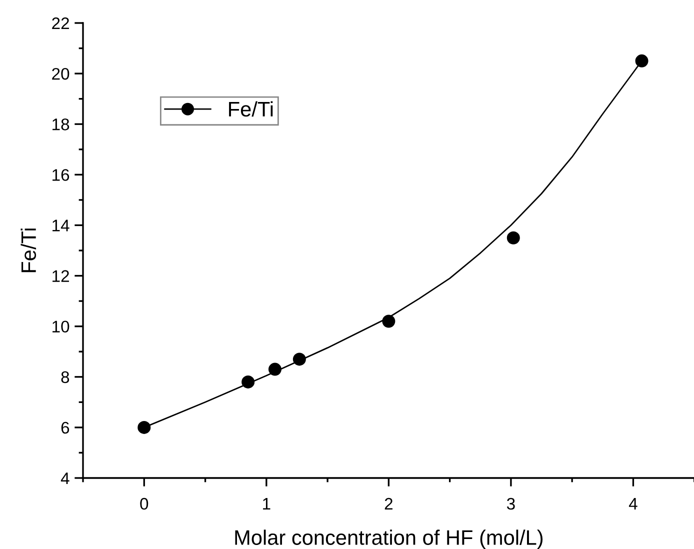 This screenshot has height=549, width=694. What do you see at coordinates (60, 276) in the screenshot?
I see `y-tick-label: 12` at bounding box center [60, 276].